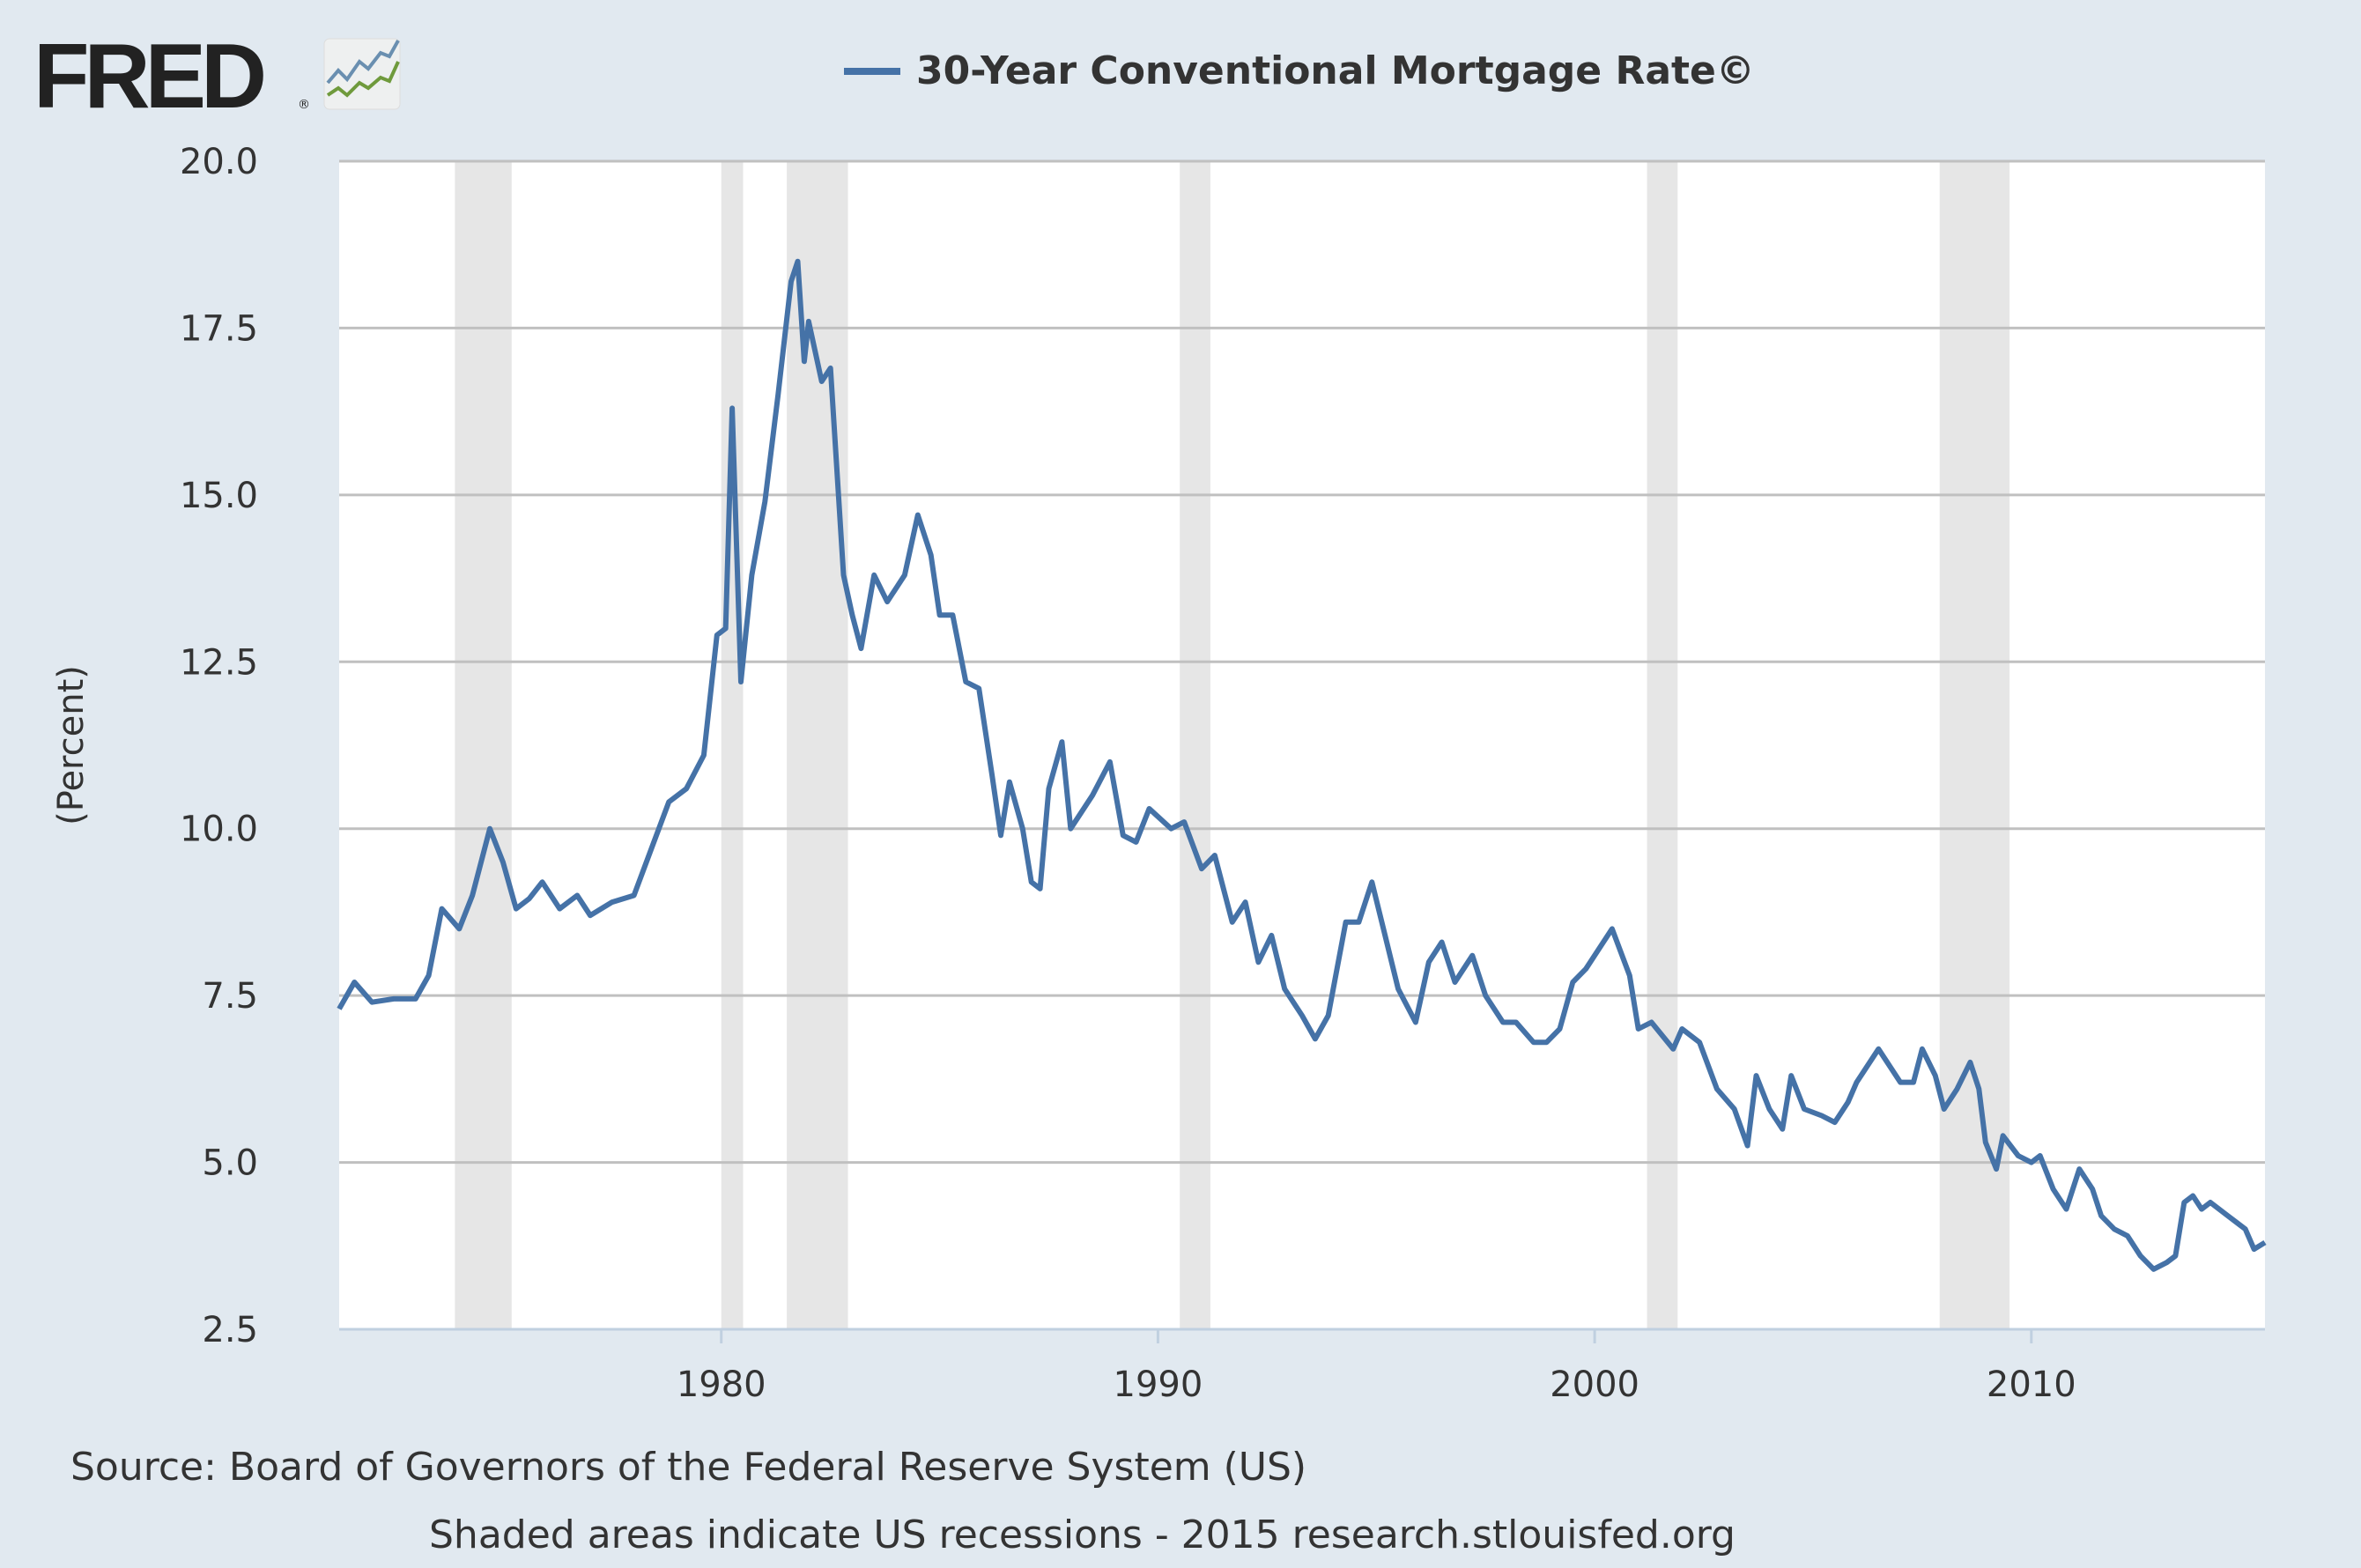 The height and width of the screenshot is (1568, 2361). What do you see at coordinates (219, 328) in the screenshot?
I see `y-tick-label: 17.5` at bounding box center [219, 328].